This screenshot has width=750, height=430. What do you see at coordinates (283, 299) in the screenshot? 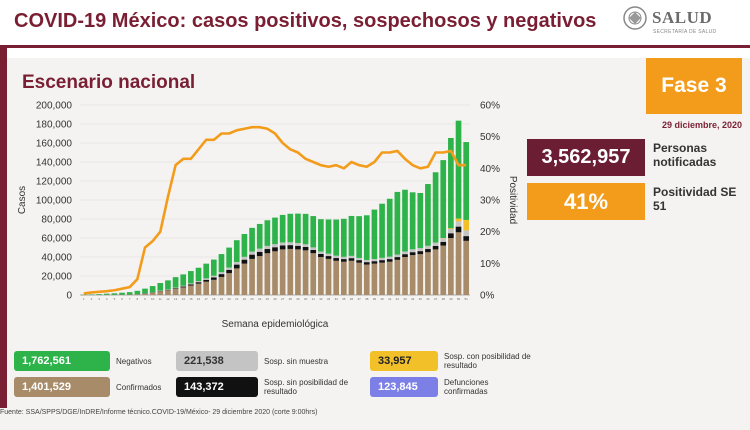
I see `x-tick-label: 27` at bounding box center [283, 299].